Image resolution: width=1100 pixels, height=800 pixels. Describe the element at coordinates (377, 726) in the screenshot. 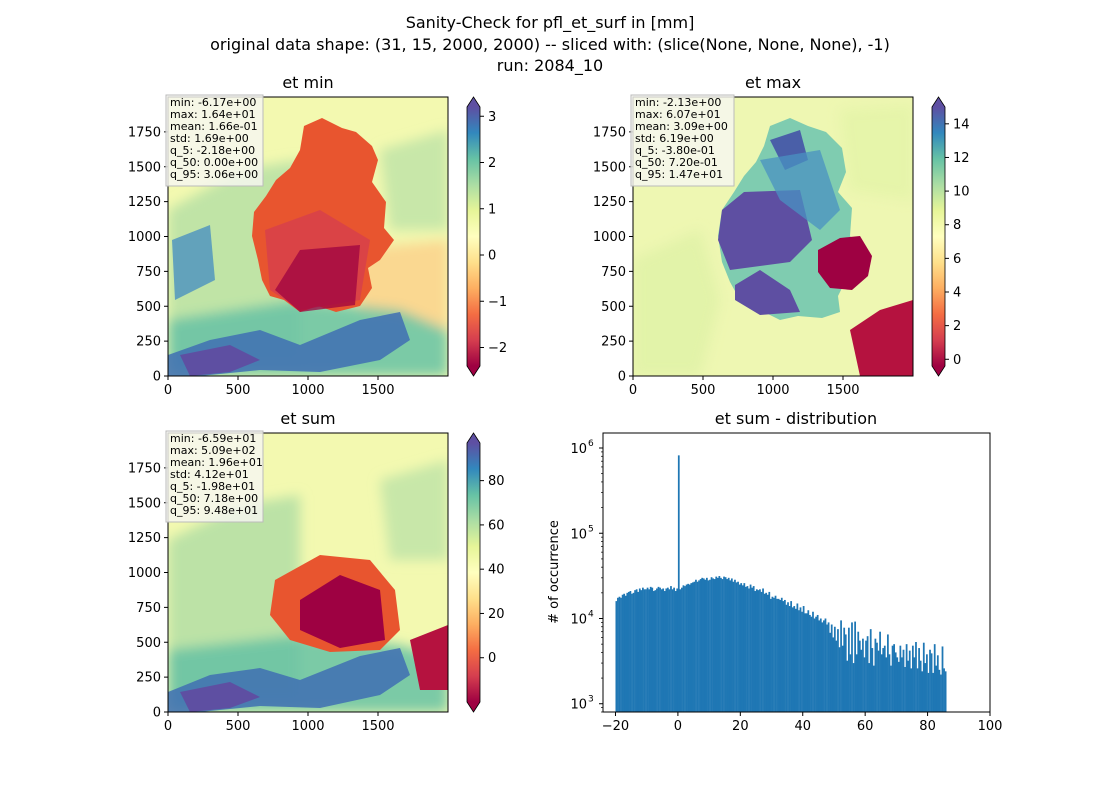

I see `et-sum-x-tick-label: 1500` at that location.